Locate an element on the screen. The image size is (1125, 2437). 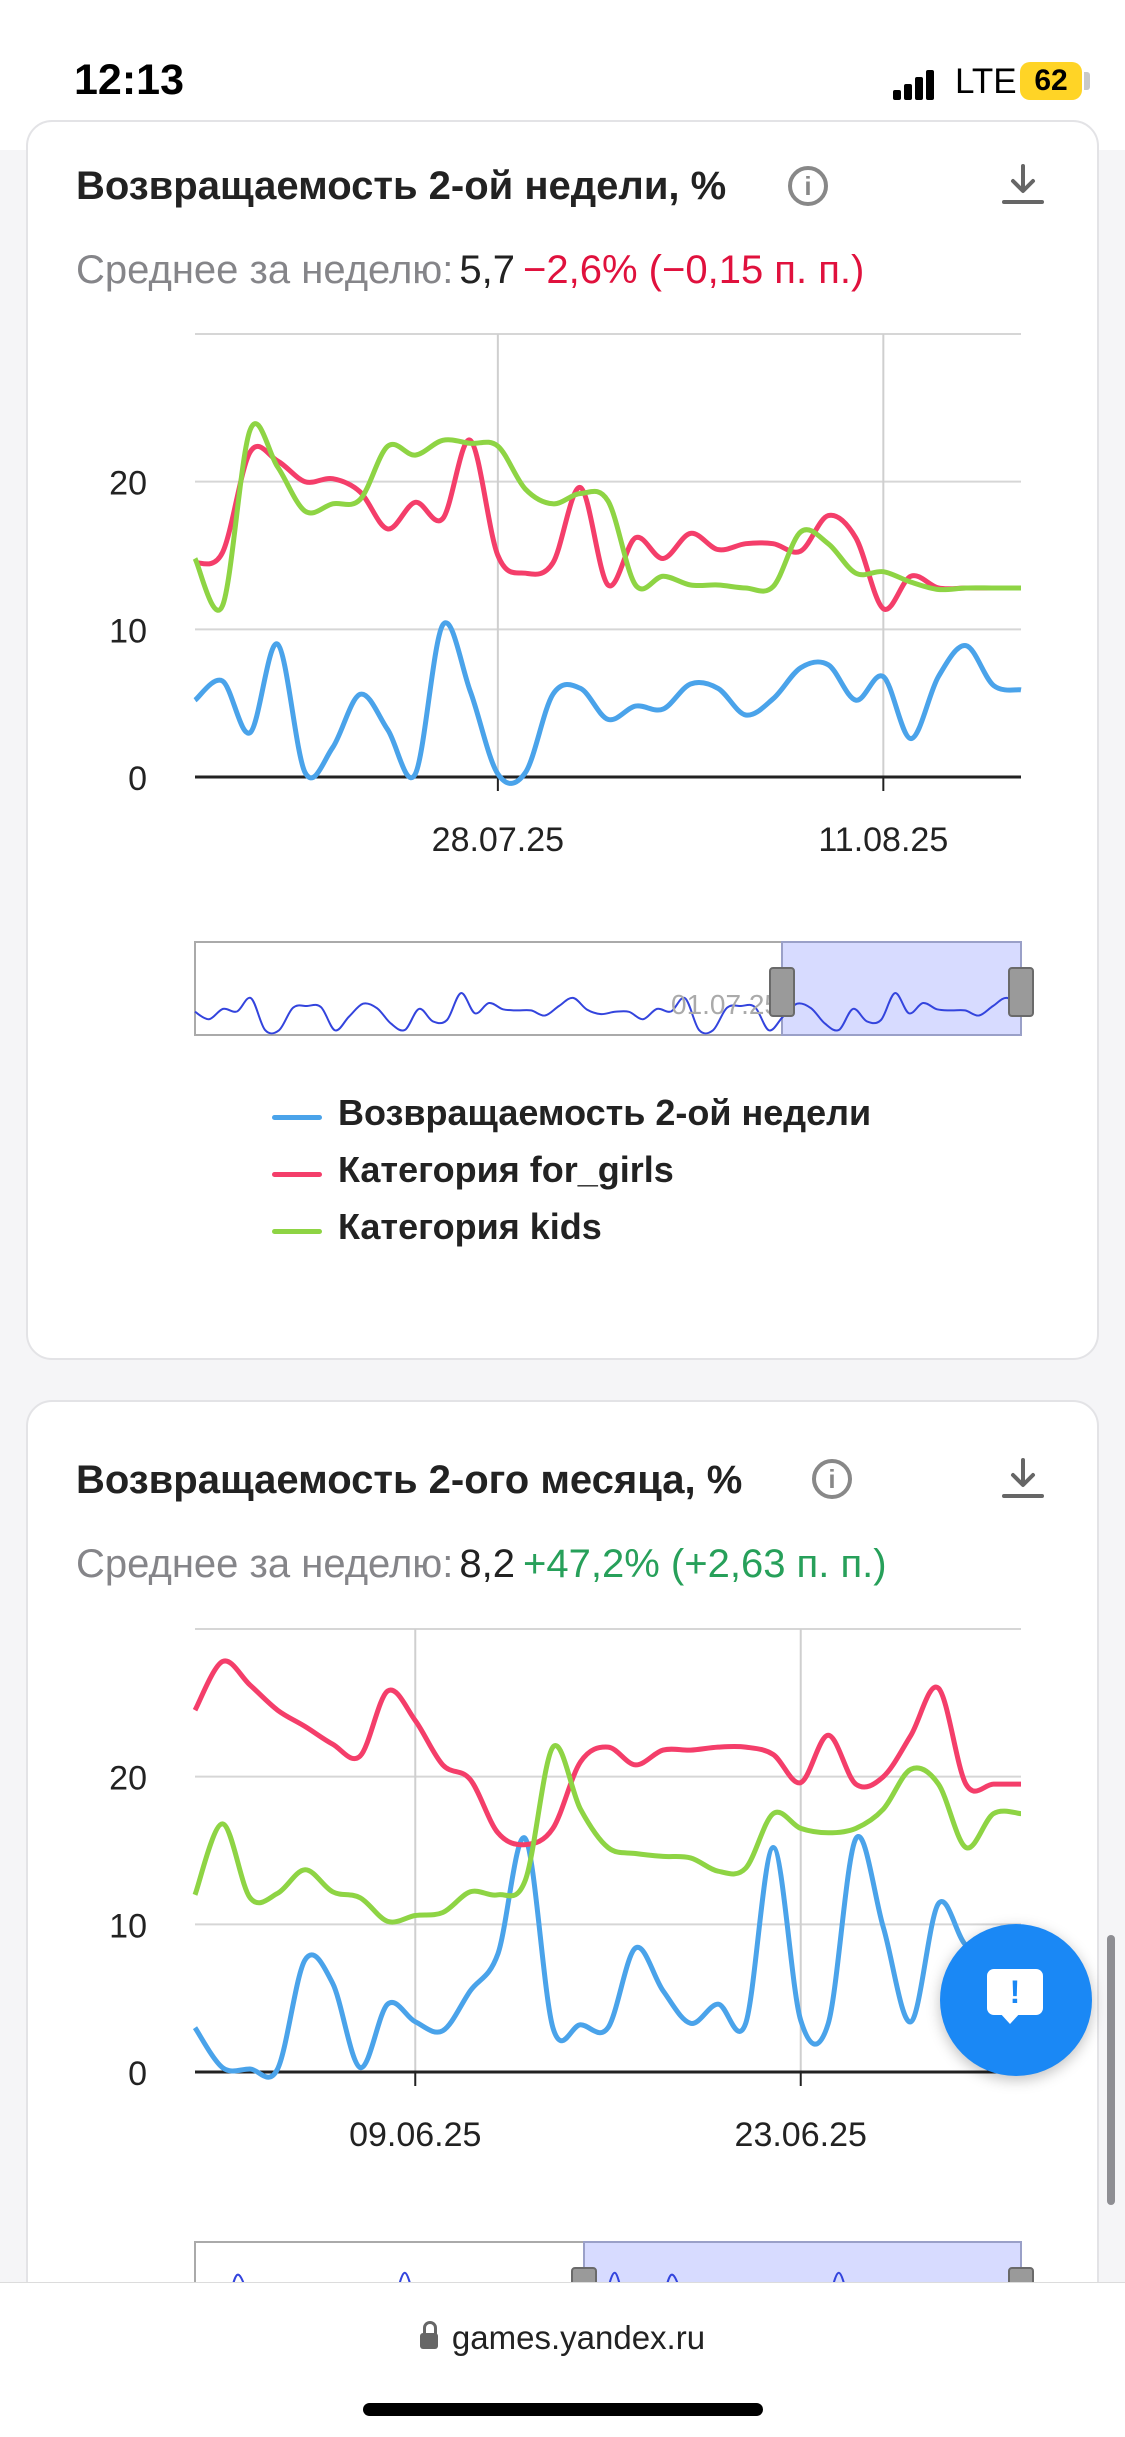
legend-label: Категория for_girls is located at coordinates (506, 1169).